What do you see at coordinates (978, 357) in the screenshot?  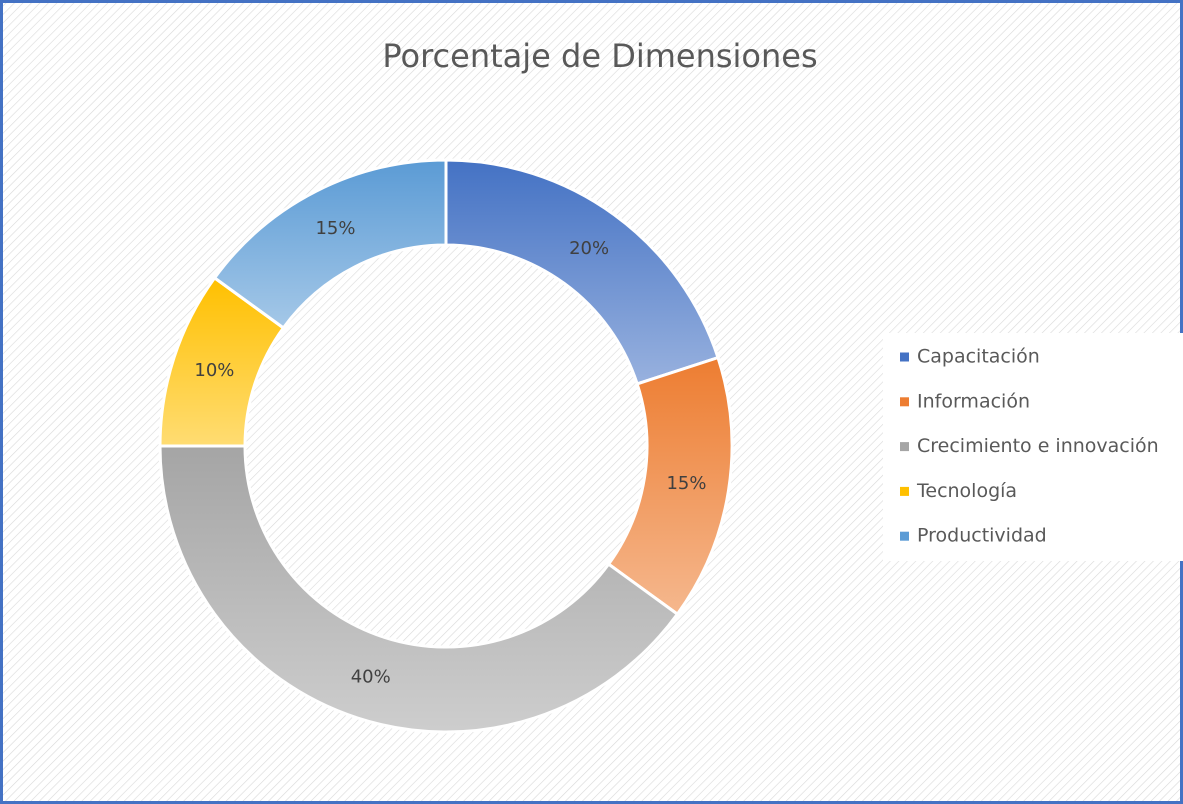 I see `legend-label: Capacitación` at bounding box center [978, 357].